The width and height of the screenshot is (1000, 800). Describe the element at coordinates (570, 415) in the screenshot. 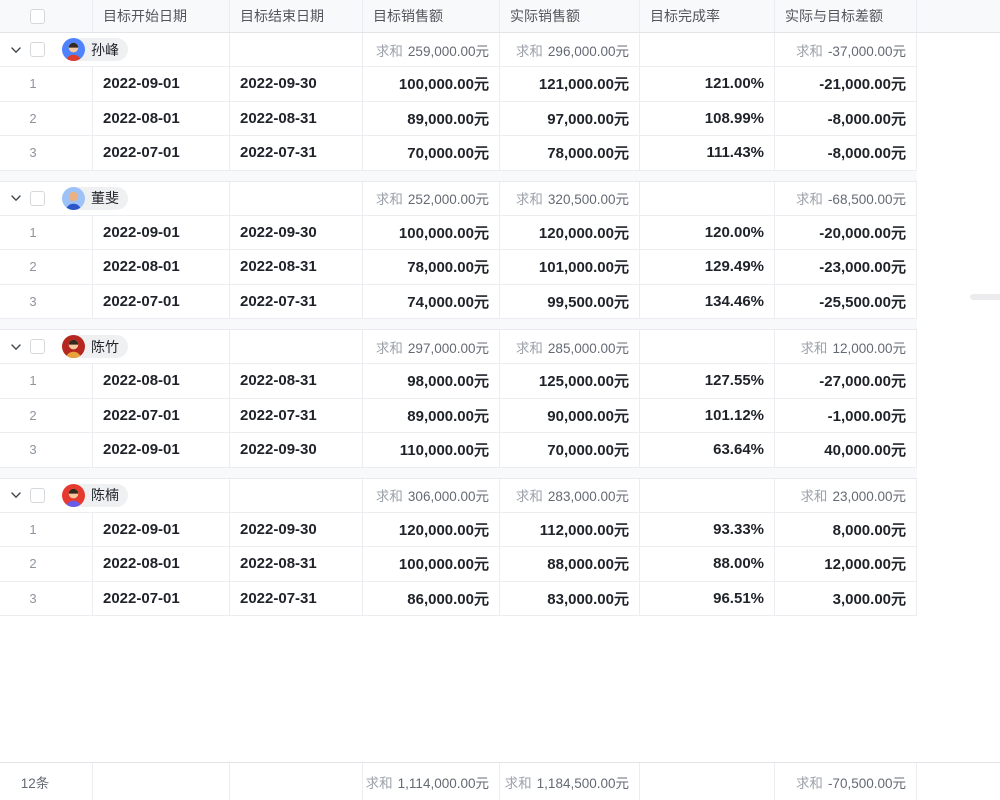

I see `cell-actual-sales: 90,000.00元` at that location.